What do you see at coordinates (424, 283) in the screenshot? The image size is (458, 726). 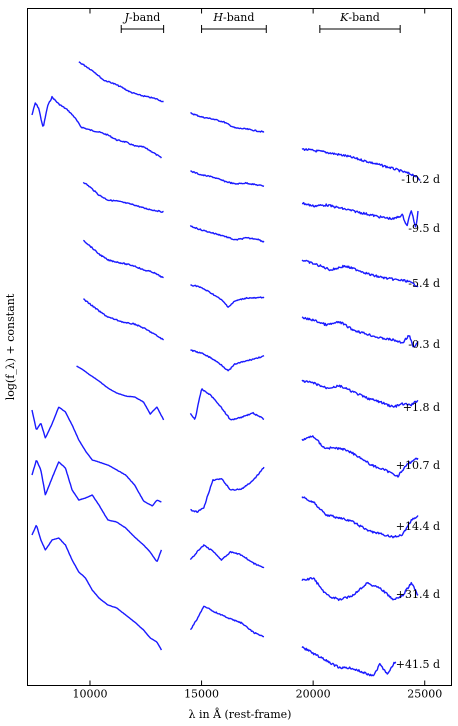 I see `epoch-label: -5.4 d` at bounding box center [424, 283].